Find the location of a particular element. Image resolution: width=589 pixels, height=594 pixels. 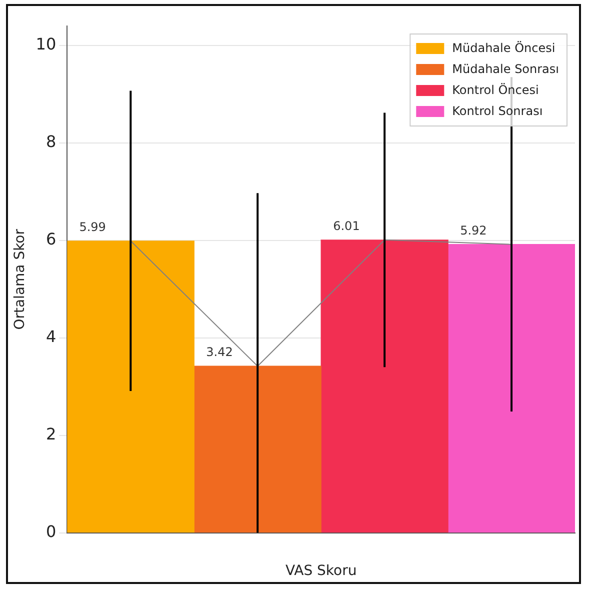

legend-label: Kontrol Öncesi is located at coordinates (495, 90).